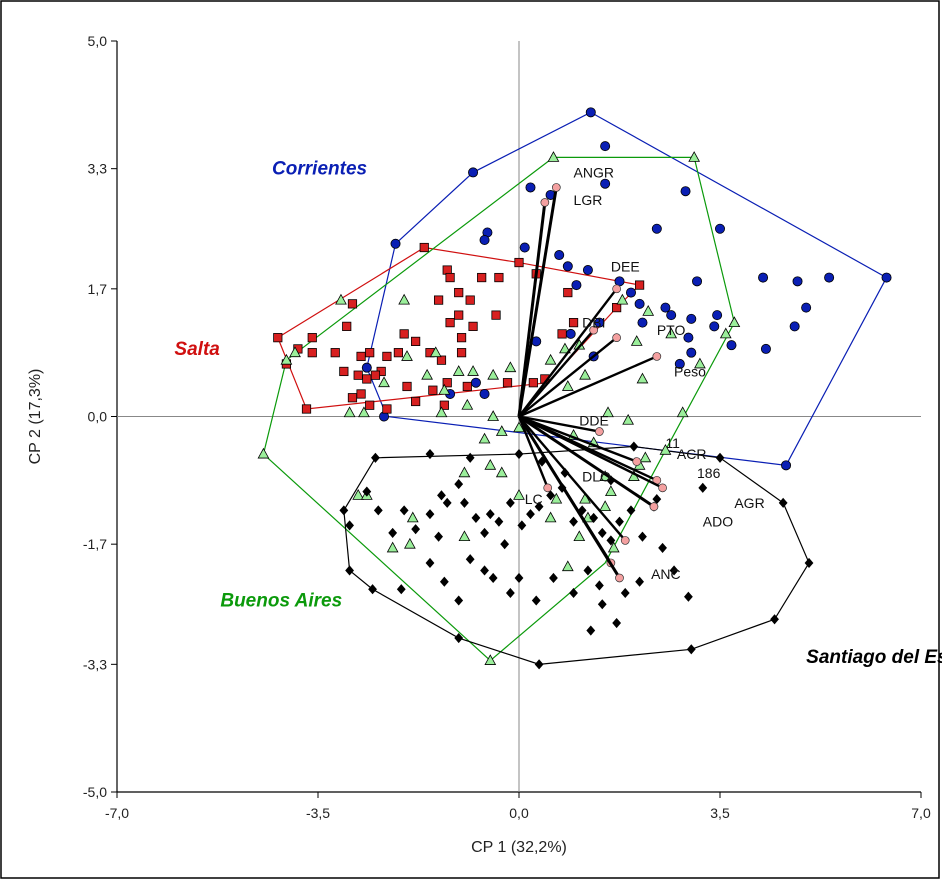  Describe the element at coordinates (625, 266) in the screenshot. I see `vector-label: DEE` at that location.